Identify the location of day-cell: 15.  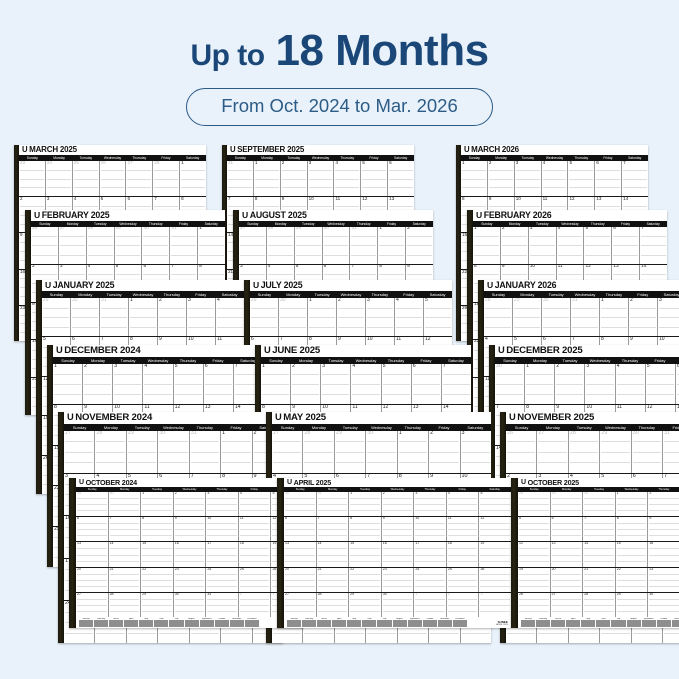
(632, 554).